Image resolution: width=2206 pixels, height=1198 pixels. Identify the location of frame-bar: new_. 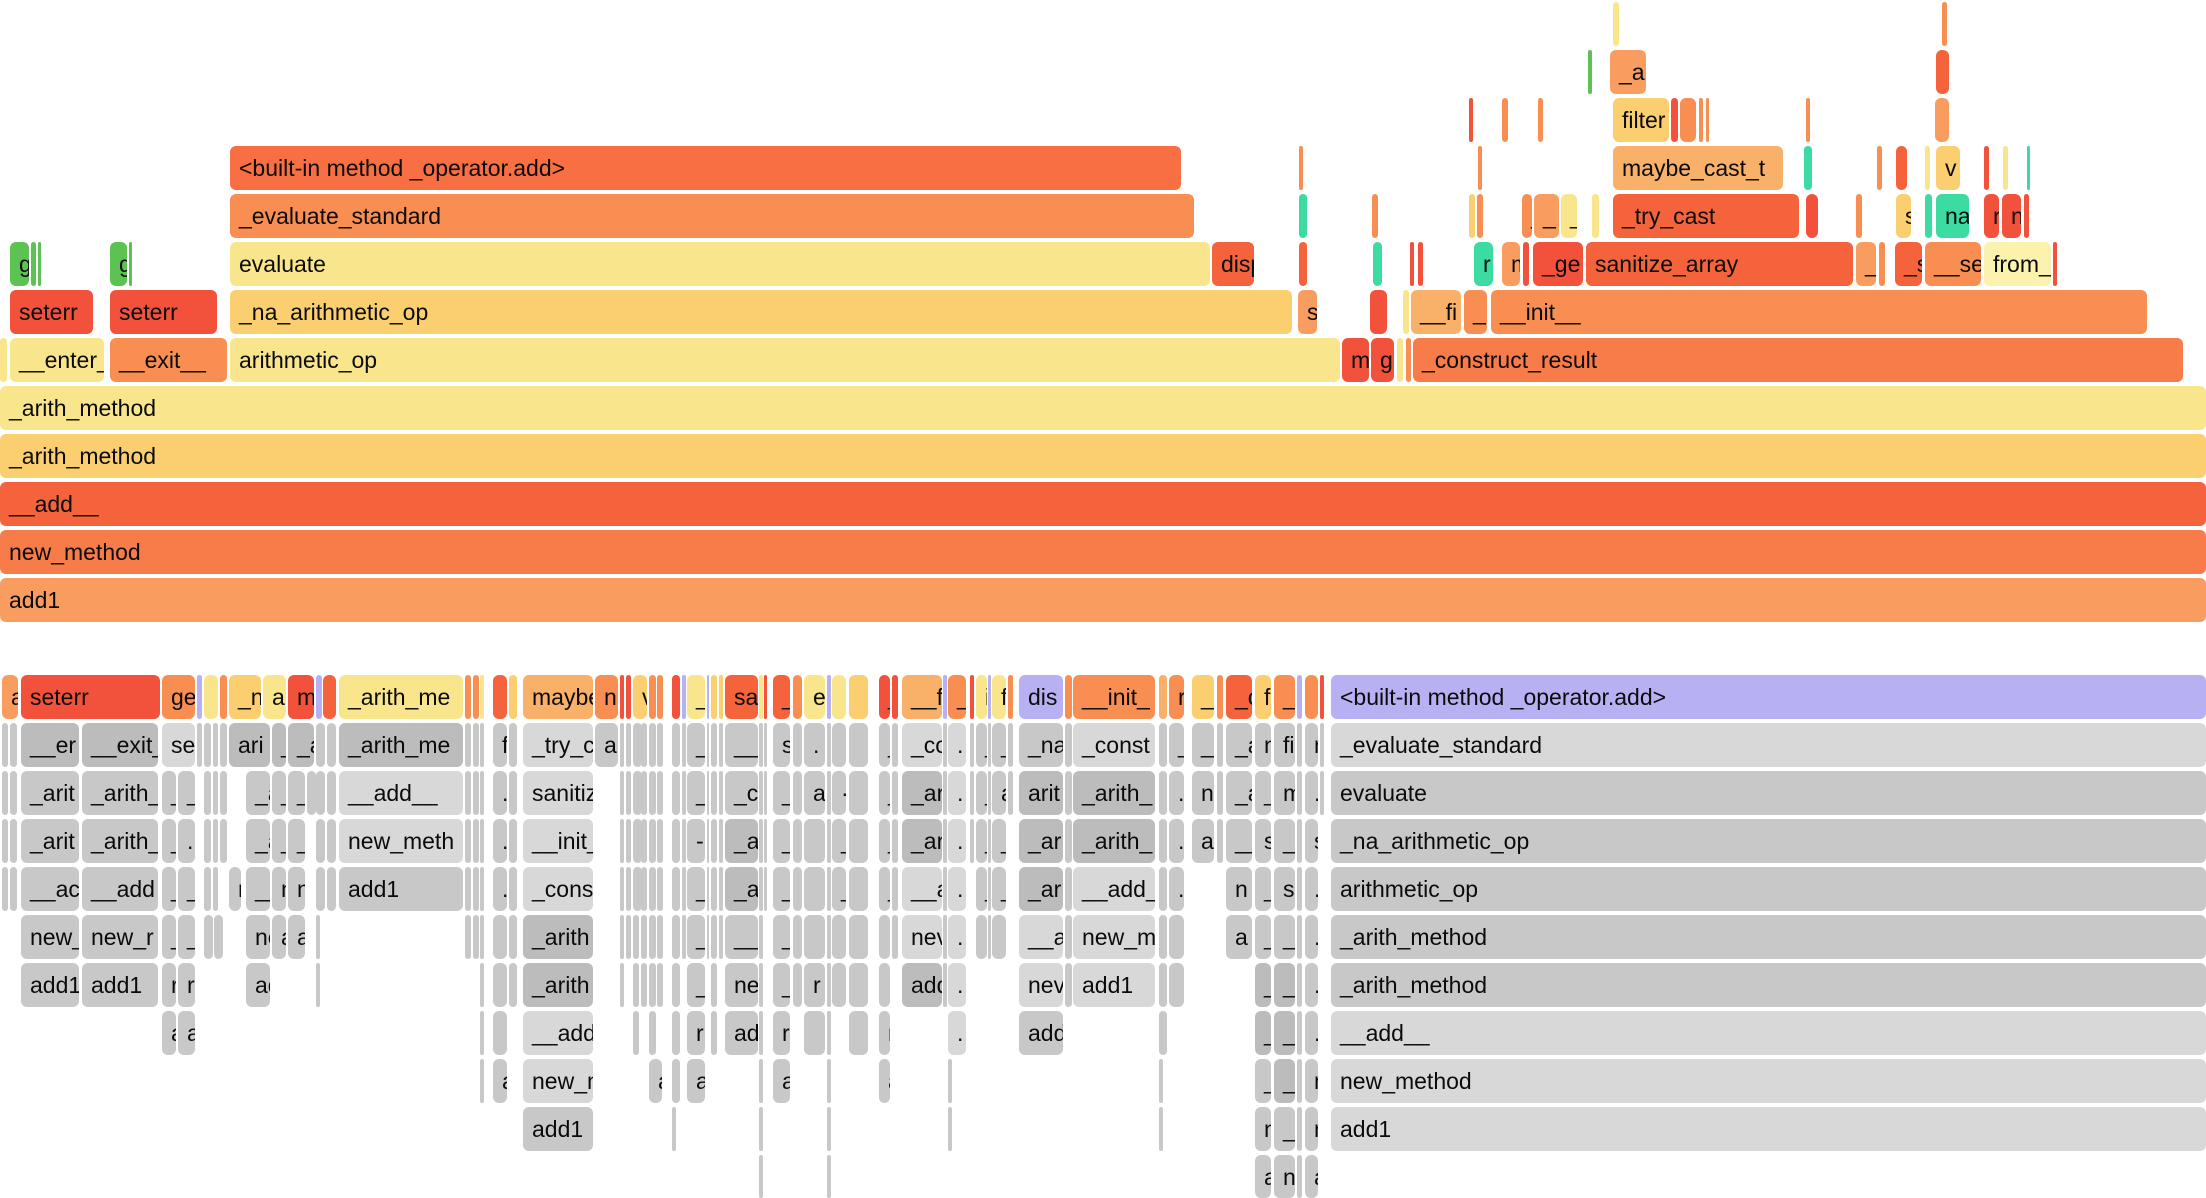
(50, 937).